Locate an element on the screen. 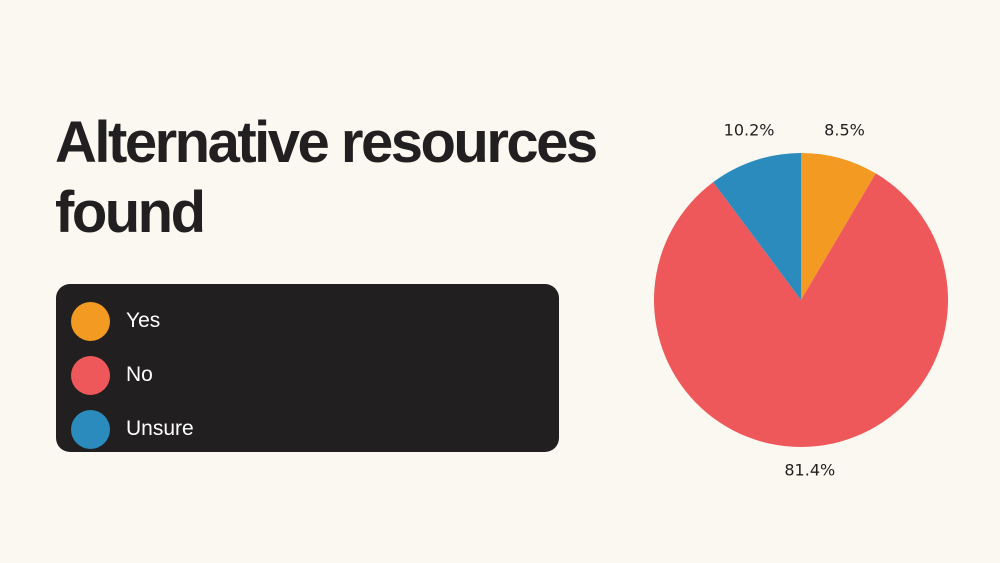  chart-title: Alternative resources found is located at coordinates (326, 177).